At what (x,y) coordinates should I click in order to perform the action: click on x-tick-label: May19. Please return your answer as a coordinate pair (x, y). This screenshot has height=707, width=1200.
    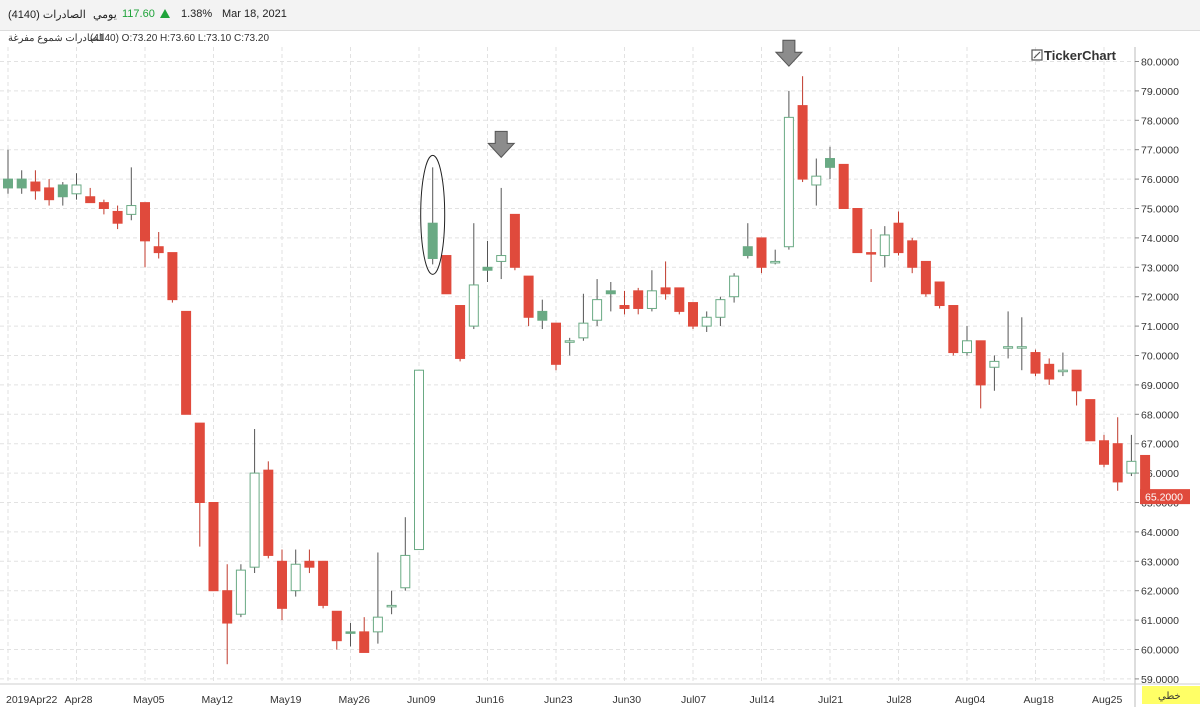
    Looking at the image, I should click on (286, 700).